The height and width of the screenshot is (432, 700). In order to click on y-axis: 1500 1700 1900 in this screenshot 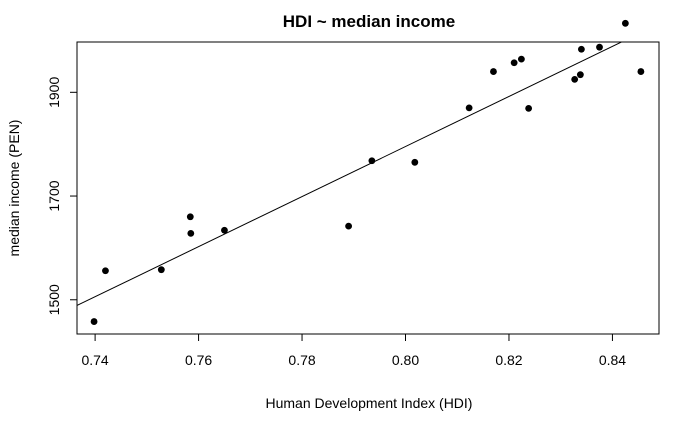, I will do `click(62, 196)`.